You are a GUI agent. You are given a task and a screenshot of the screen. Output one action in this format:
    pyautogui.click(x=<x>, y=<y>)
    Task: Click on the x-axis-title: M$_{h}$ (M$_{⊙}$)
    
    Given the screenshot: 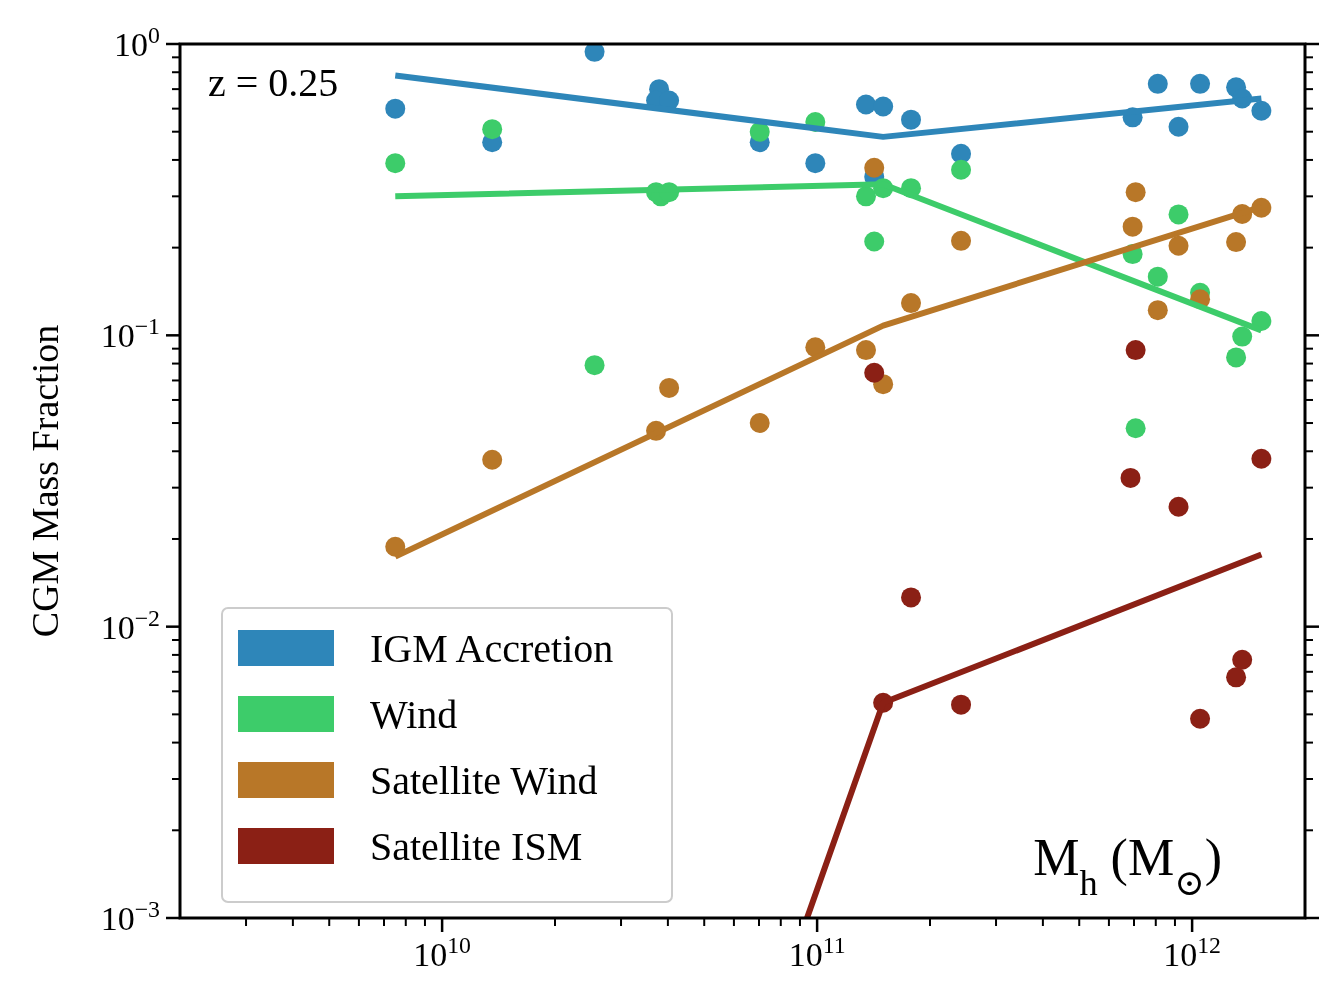 What is the action you would take?
    pyautogui.click(x=1127, y=866)
    